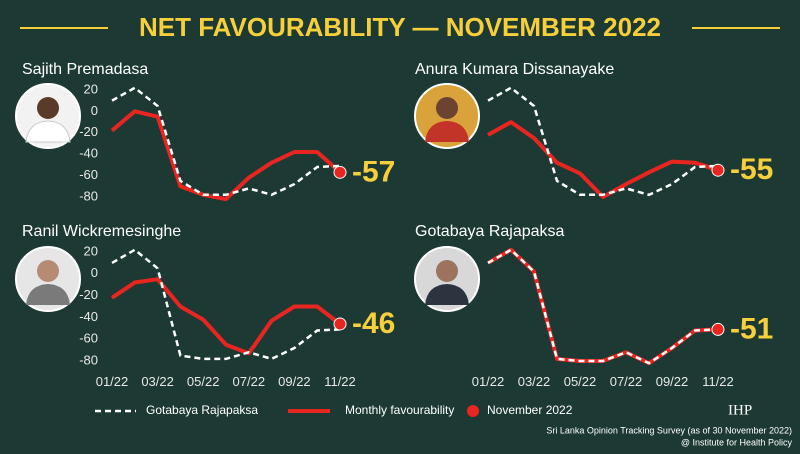 The image size is (800, 454). Describe the element at coordinates (740, 410) in the screenshot. I see `logo: IHP` at that location.